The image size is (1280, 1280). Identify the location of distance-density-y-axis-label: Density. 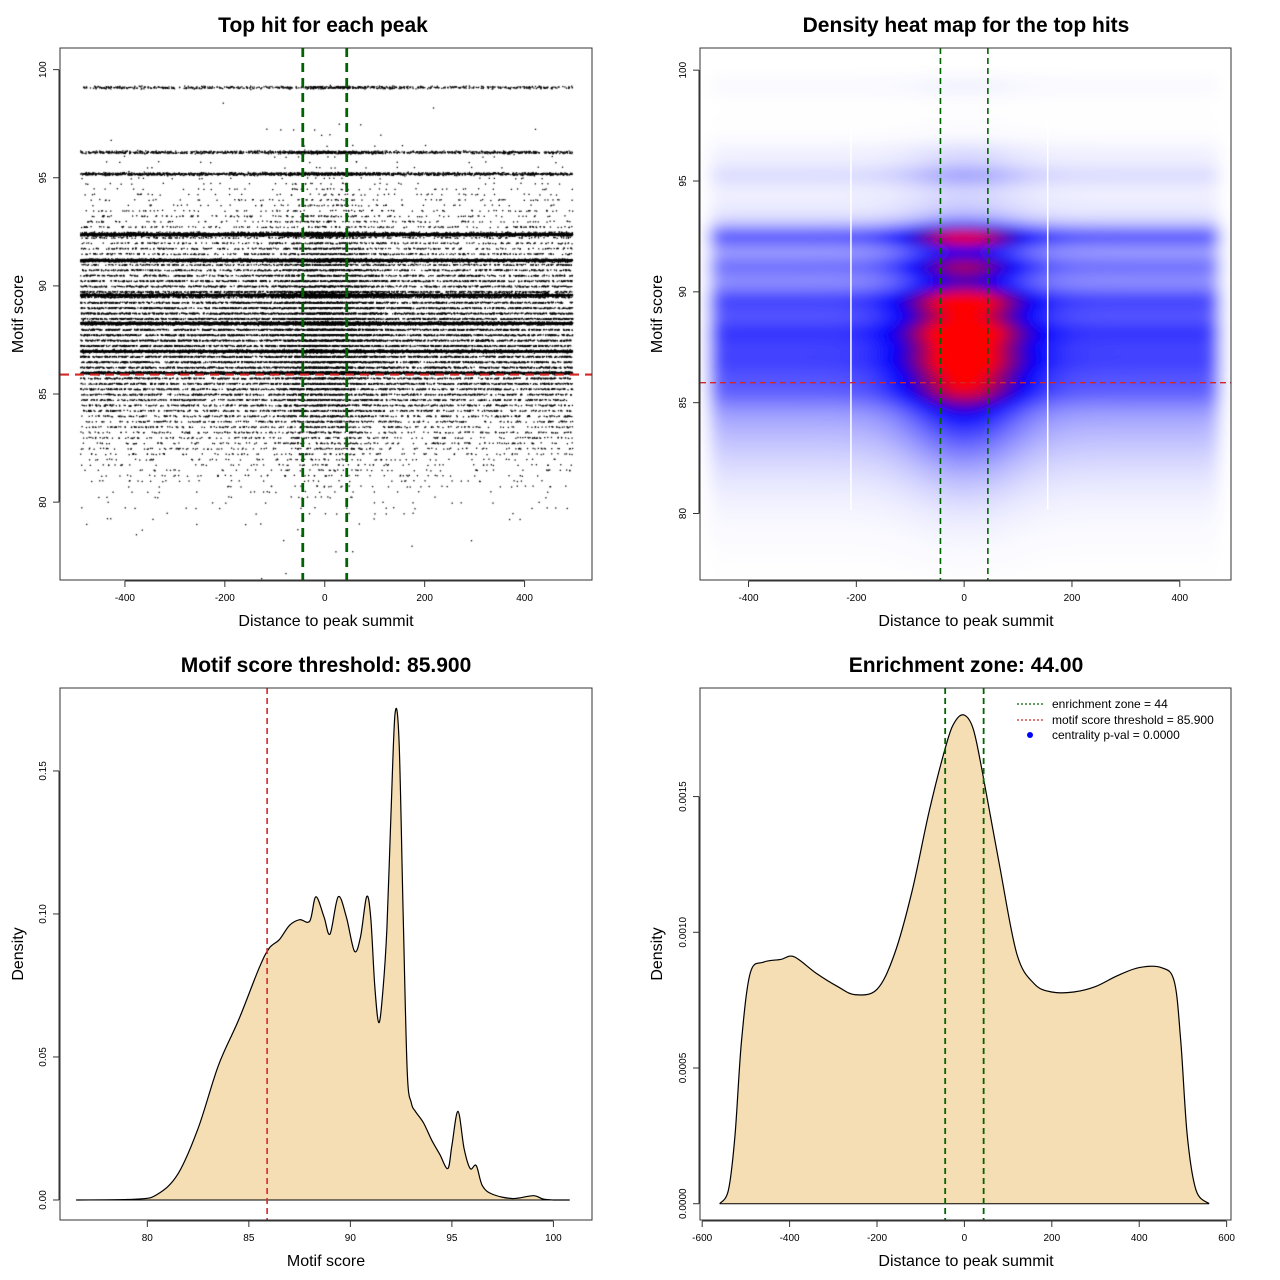
(657, 953).